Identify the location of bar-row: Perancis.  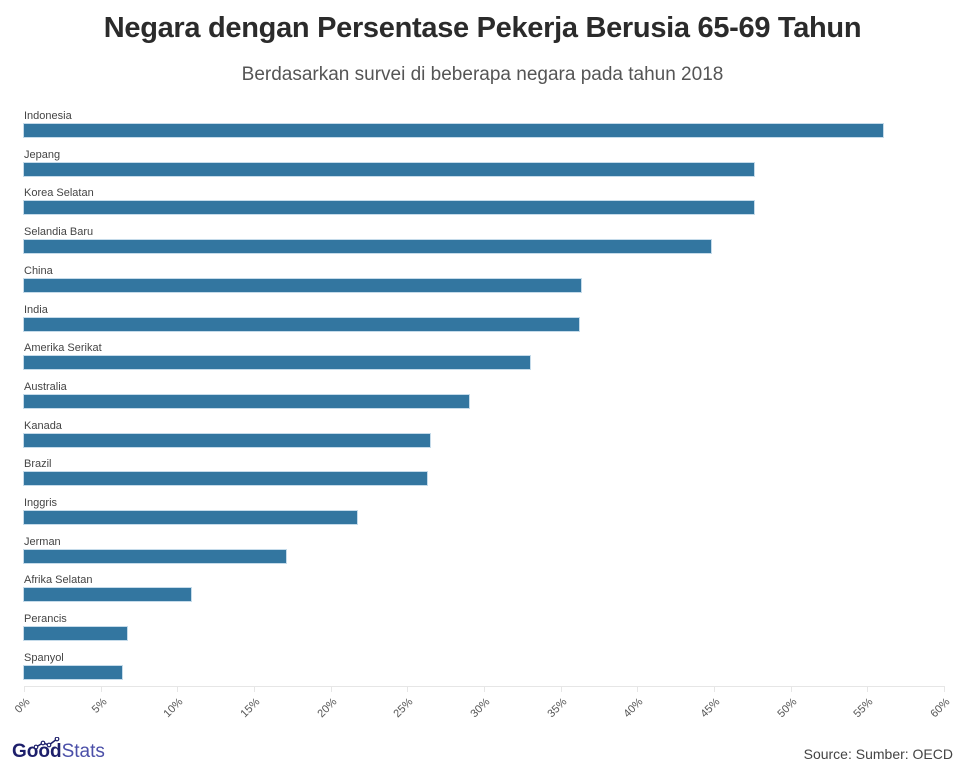
(484, 630).